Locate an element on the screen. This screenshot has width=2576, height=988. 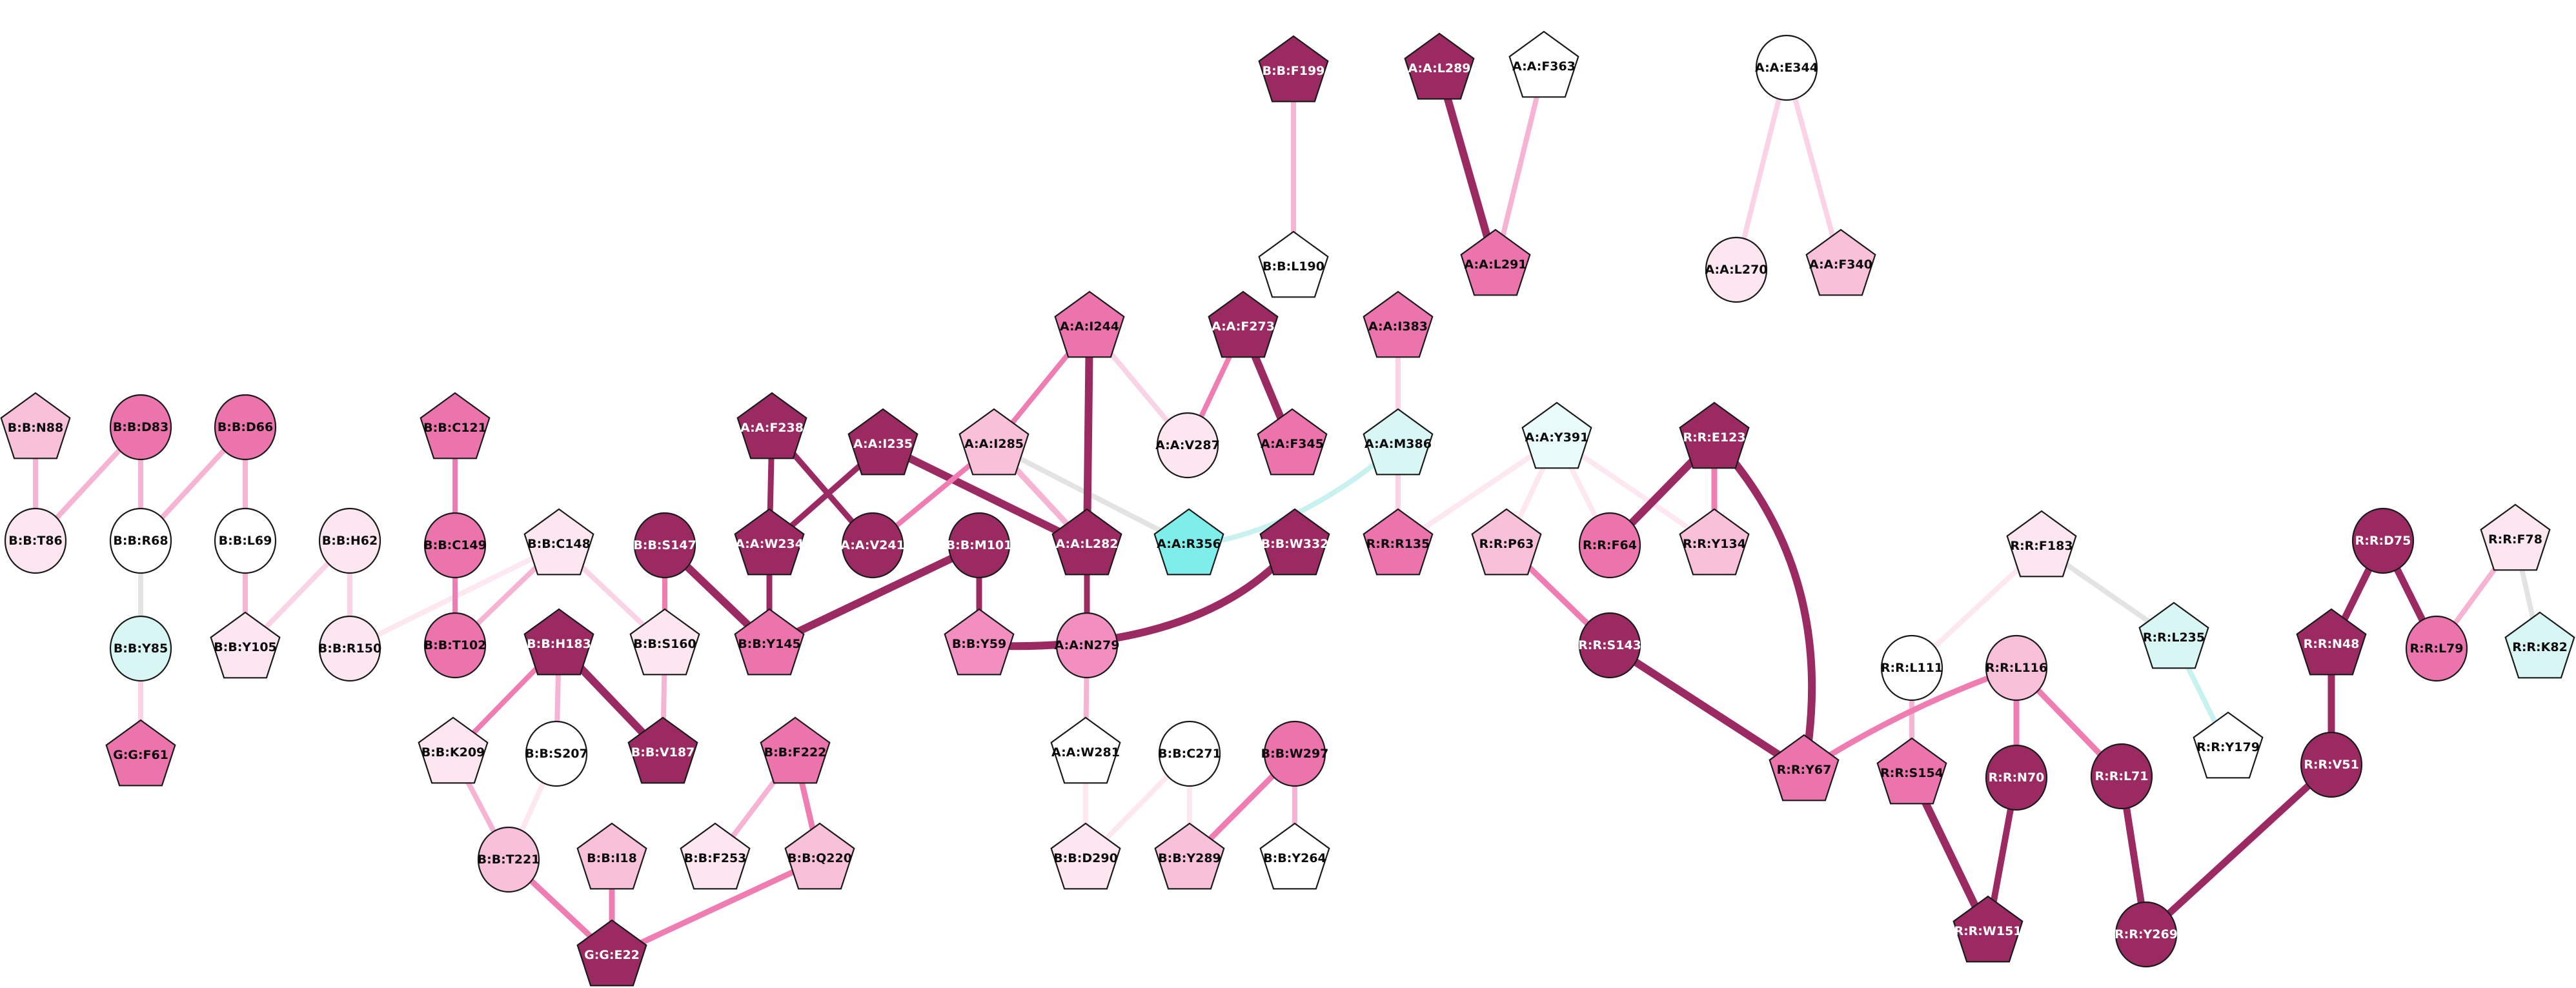
node-B:B:Y264: B:B:Y264 is located at coordinates (1294, 856).